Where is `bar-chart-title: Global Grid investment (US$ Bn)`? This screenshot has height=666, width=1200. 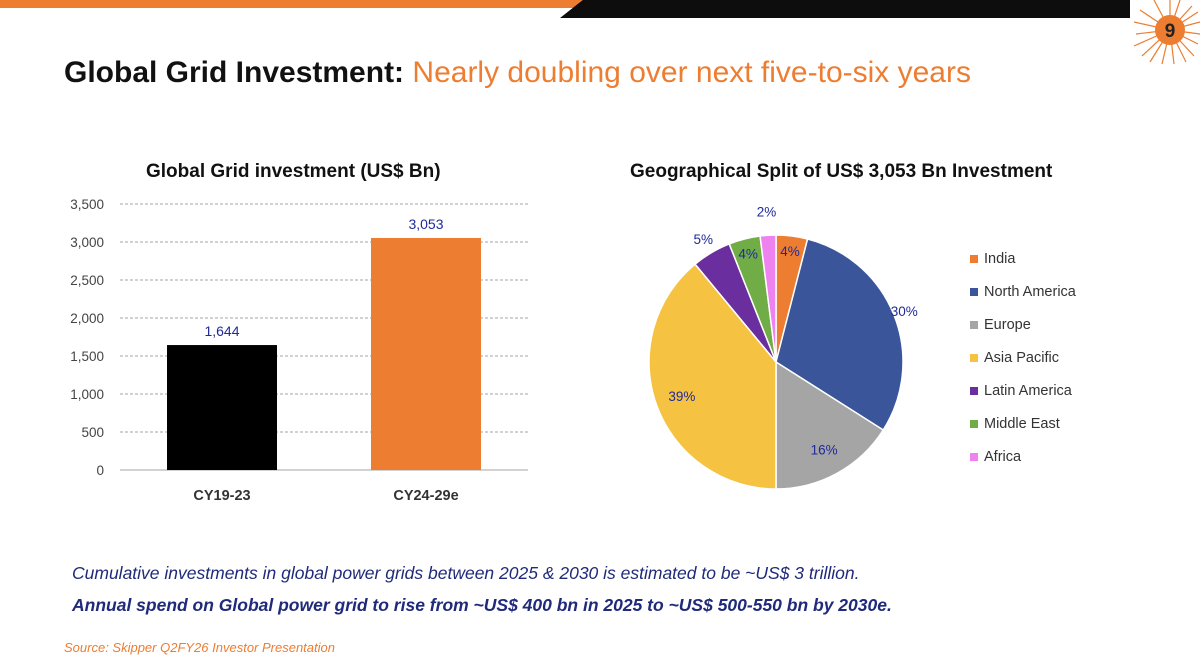 bar-chart-title: Global Grid investment (US$ Bn) is located at coordinates (293, 171).